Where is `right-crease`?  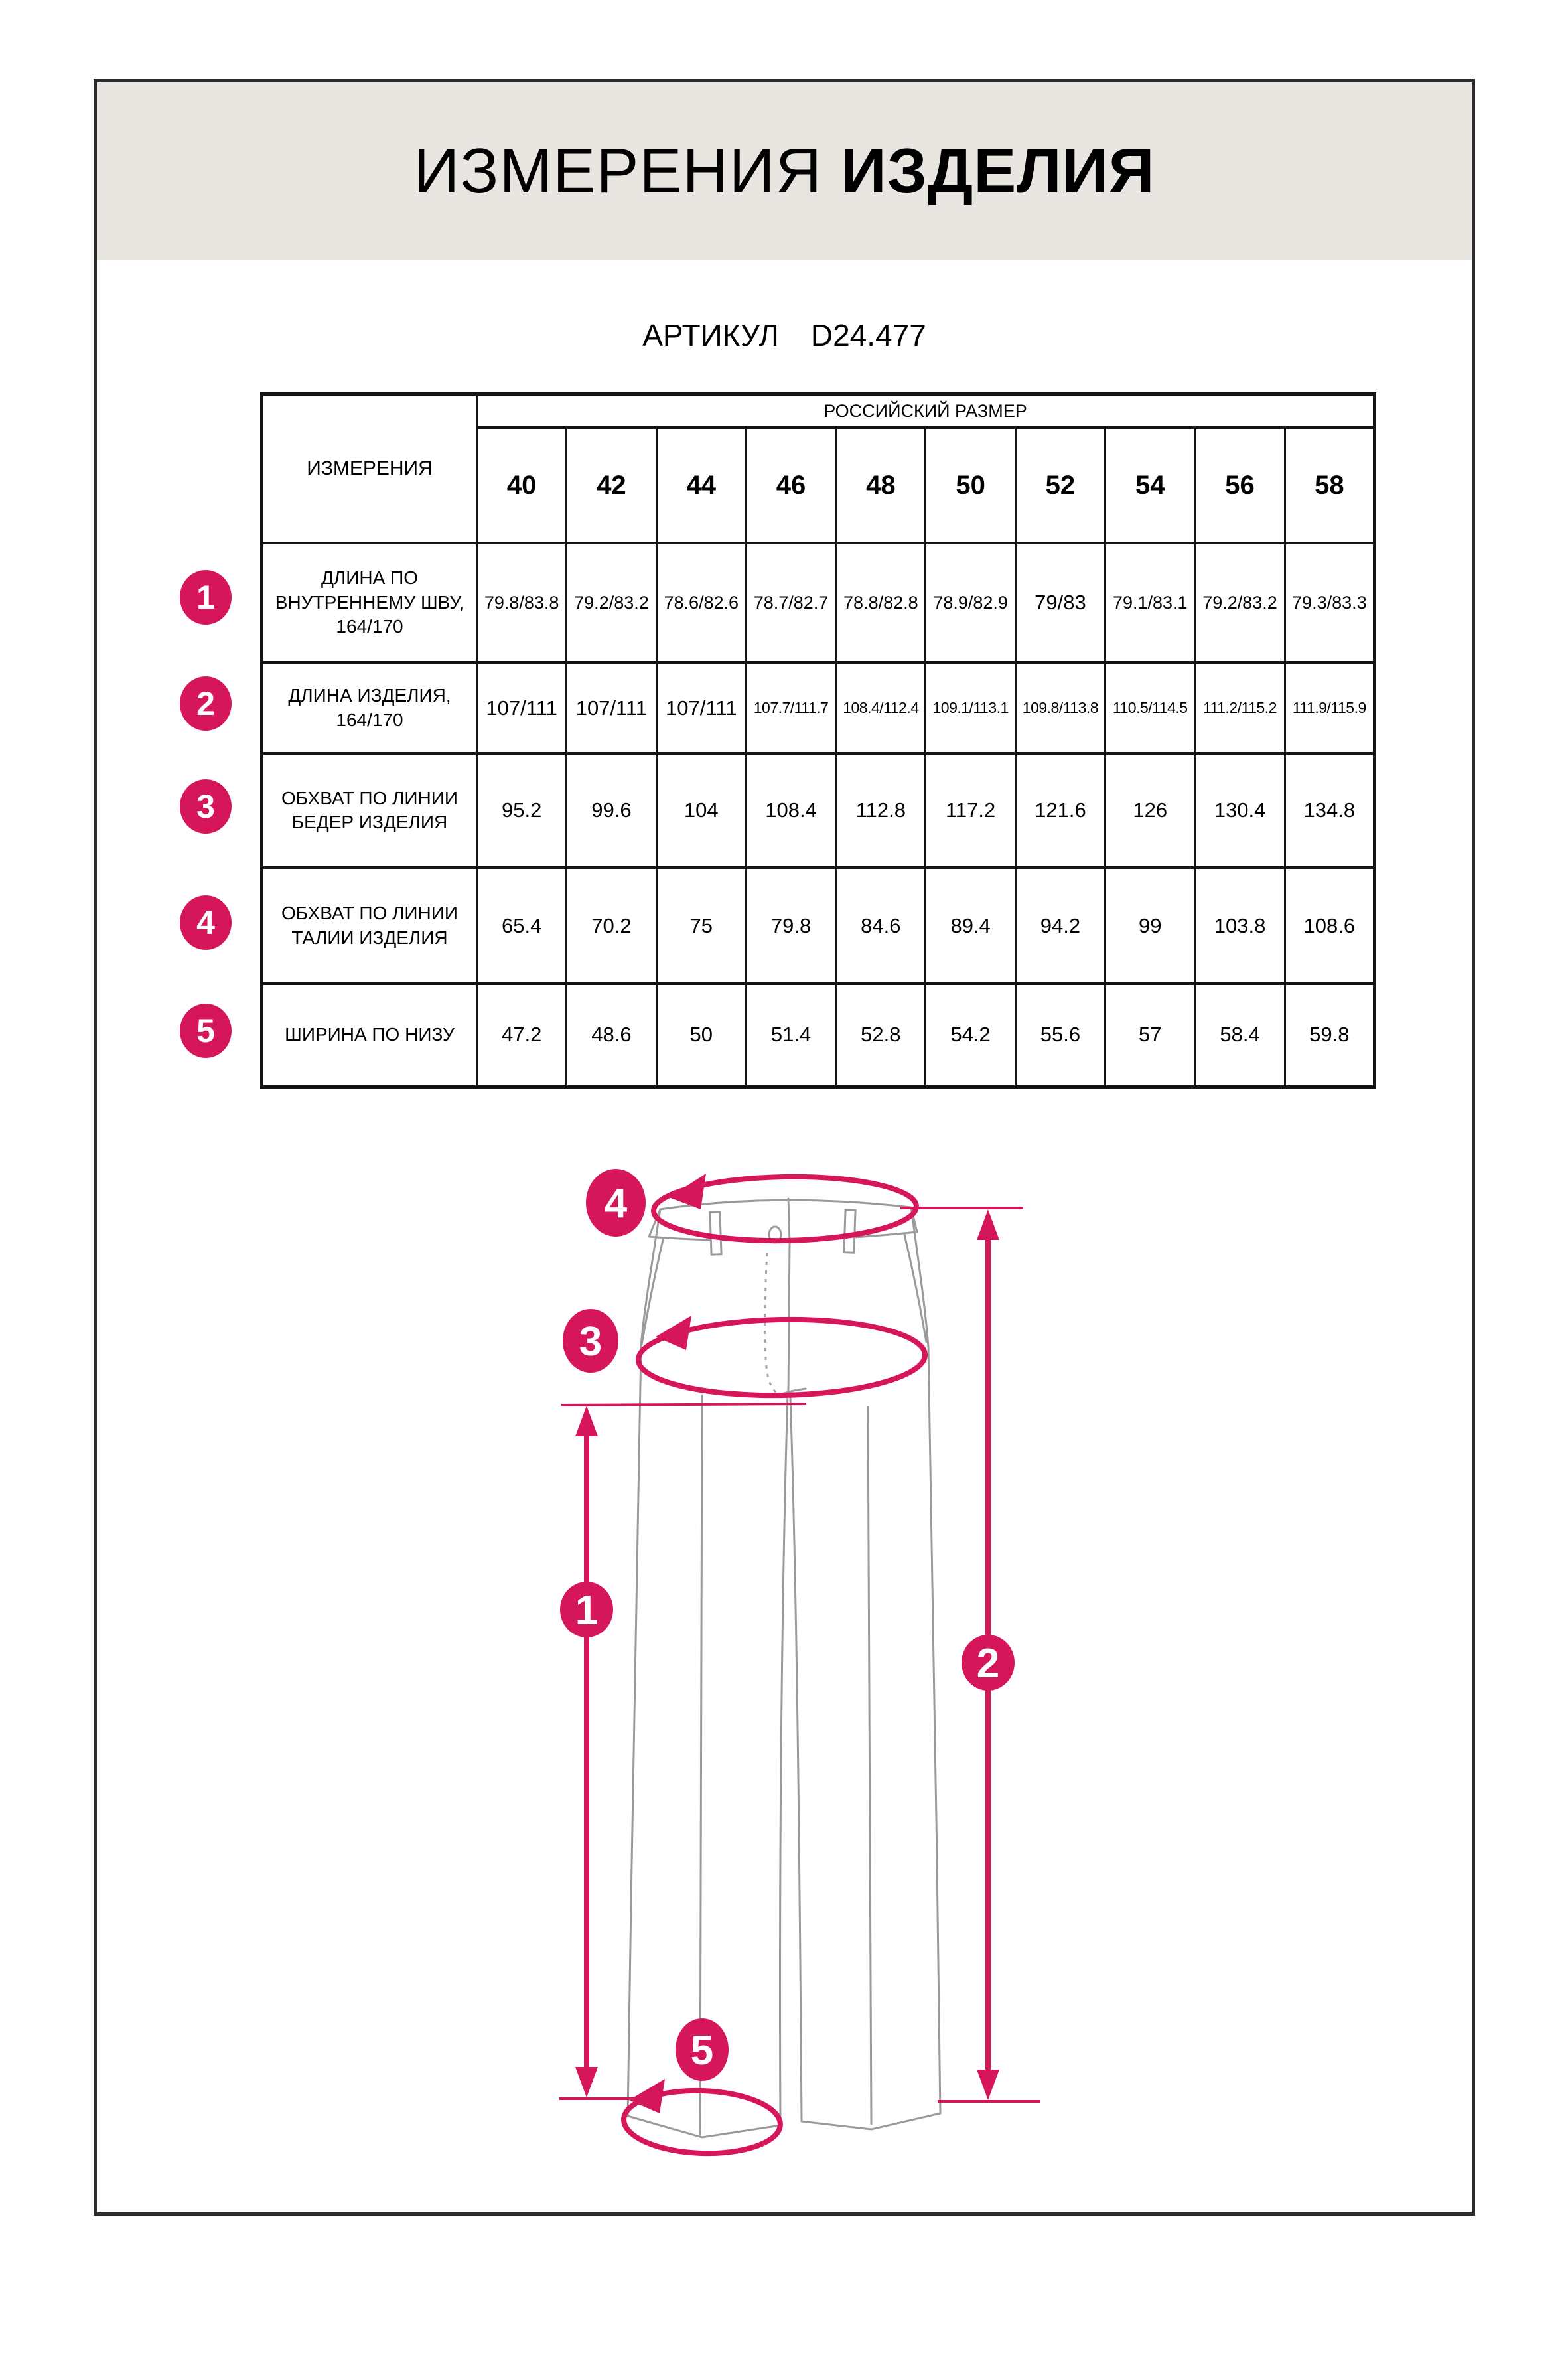
right-crease is located at coordinates (870, 1765).